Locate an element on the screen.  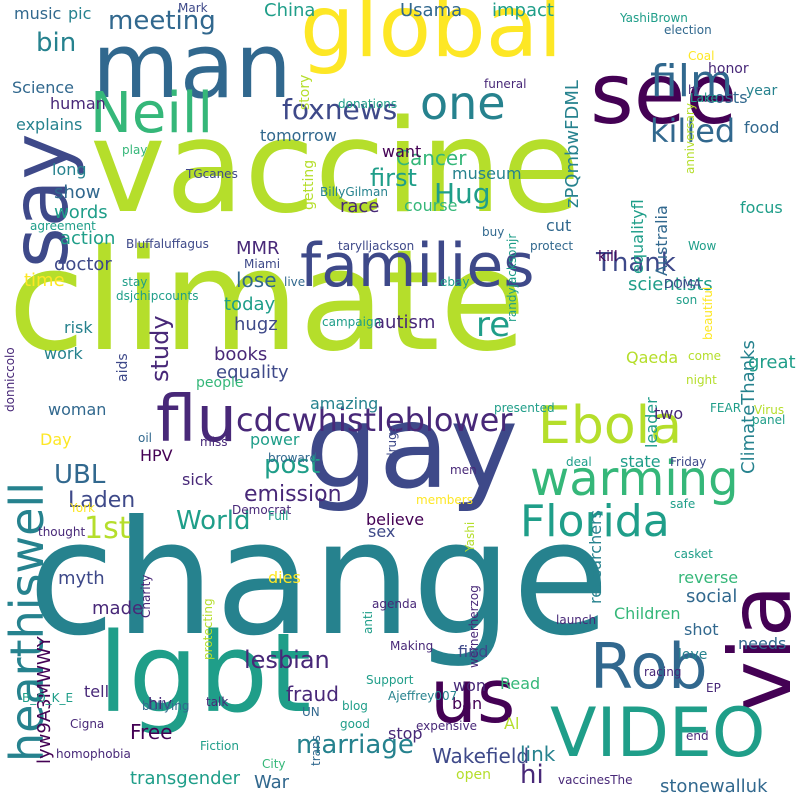
cloud-word: shot is located at coordinates (701, 629).